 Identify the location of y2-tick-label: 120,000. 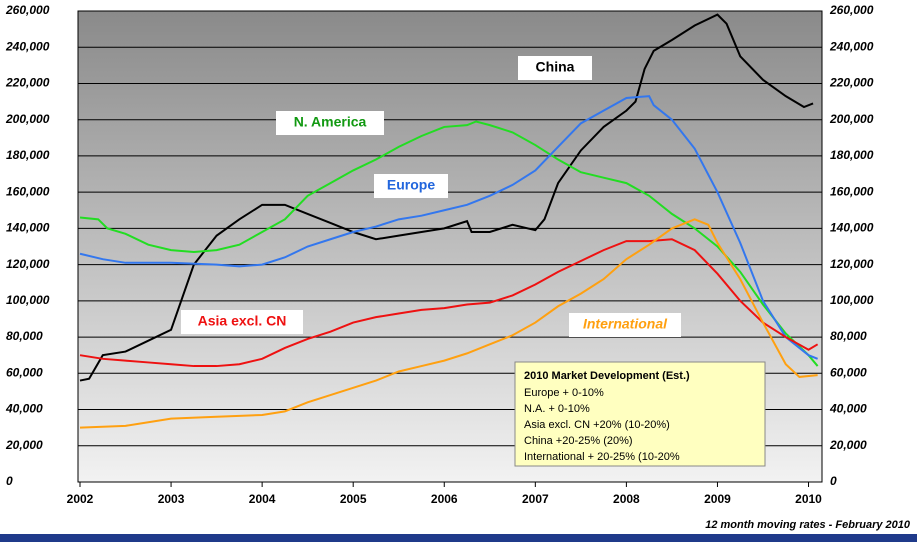
(852, 264).